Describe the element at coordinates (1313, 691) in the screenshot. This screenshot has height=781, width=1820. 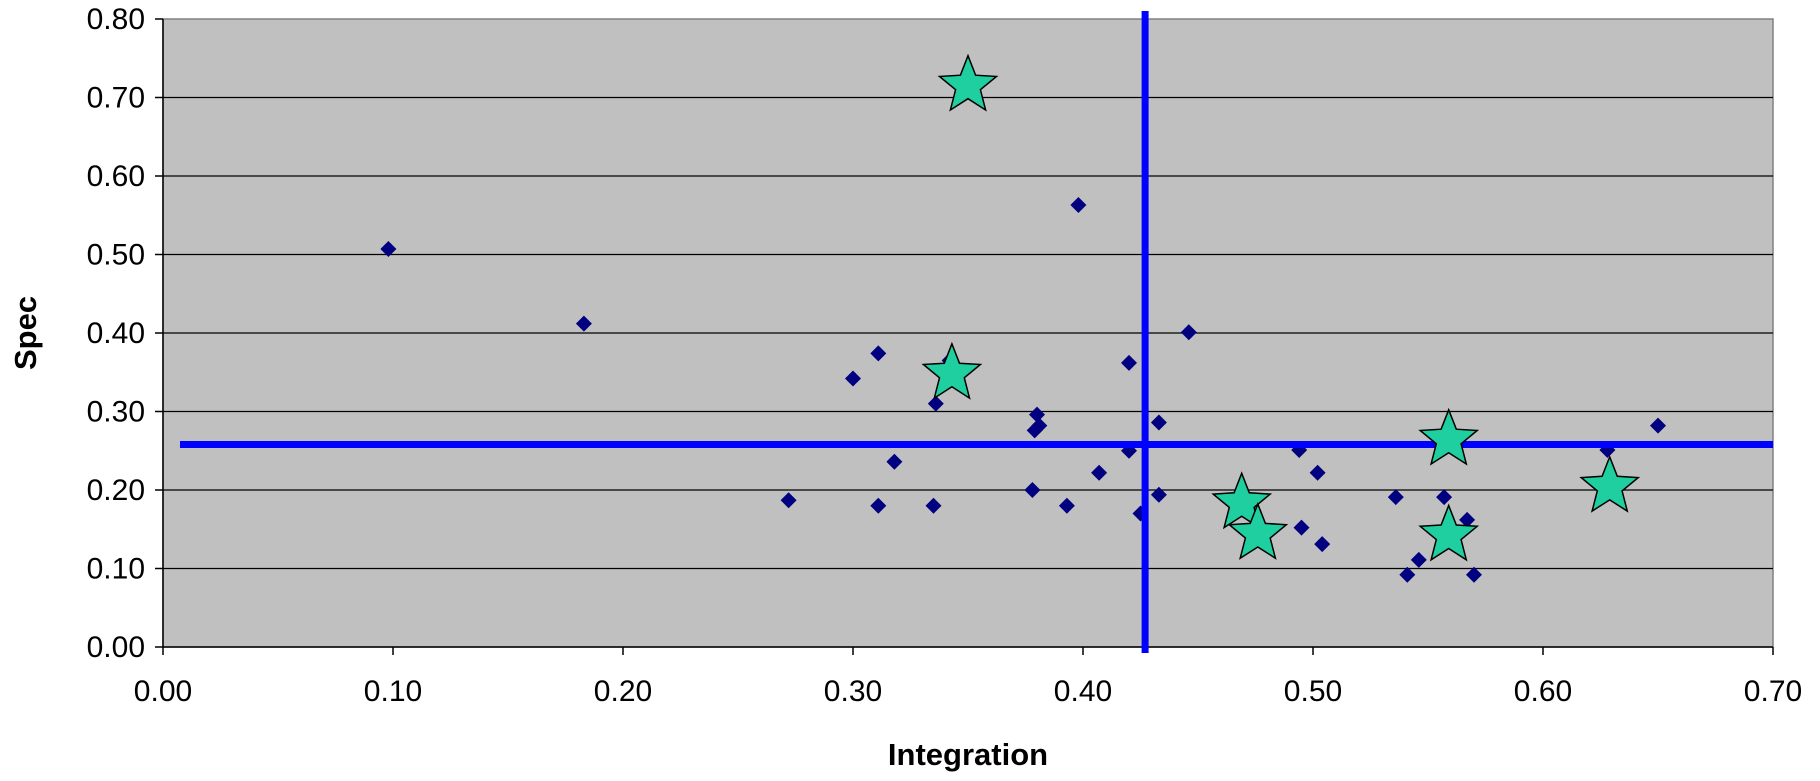
I see `x-tick-label: 0.50` at that location.